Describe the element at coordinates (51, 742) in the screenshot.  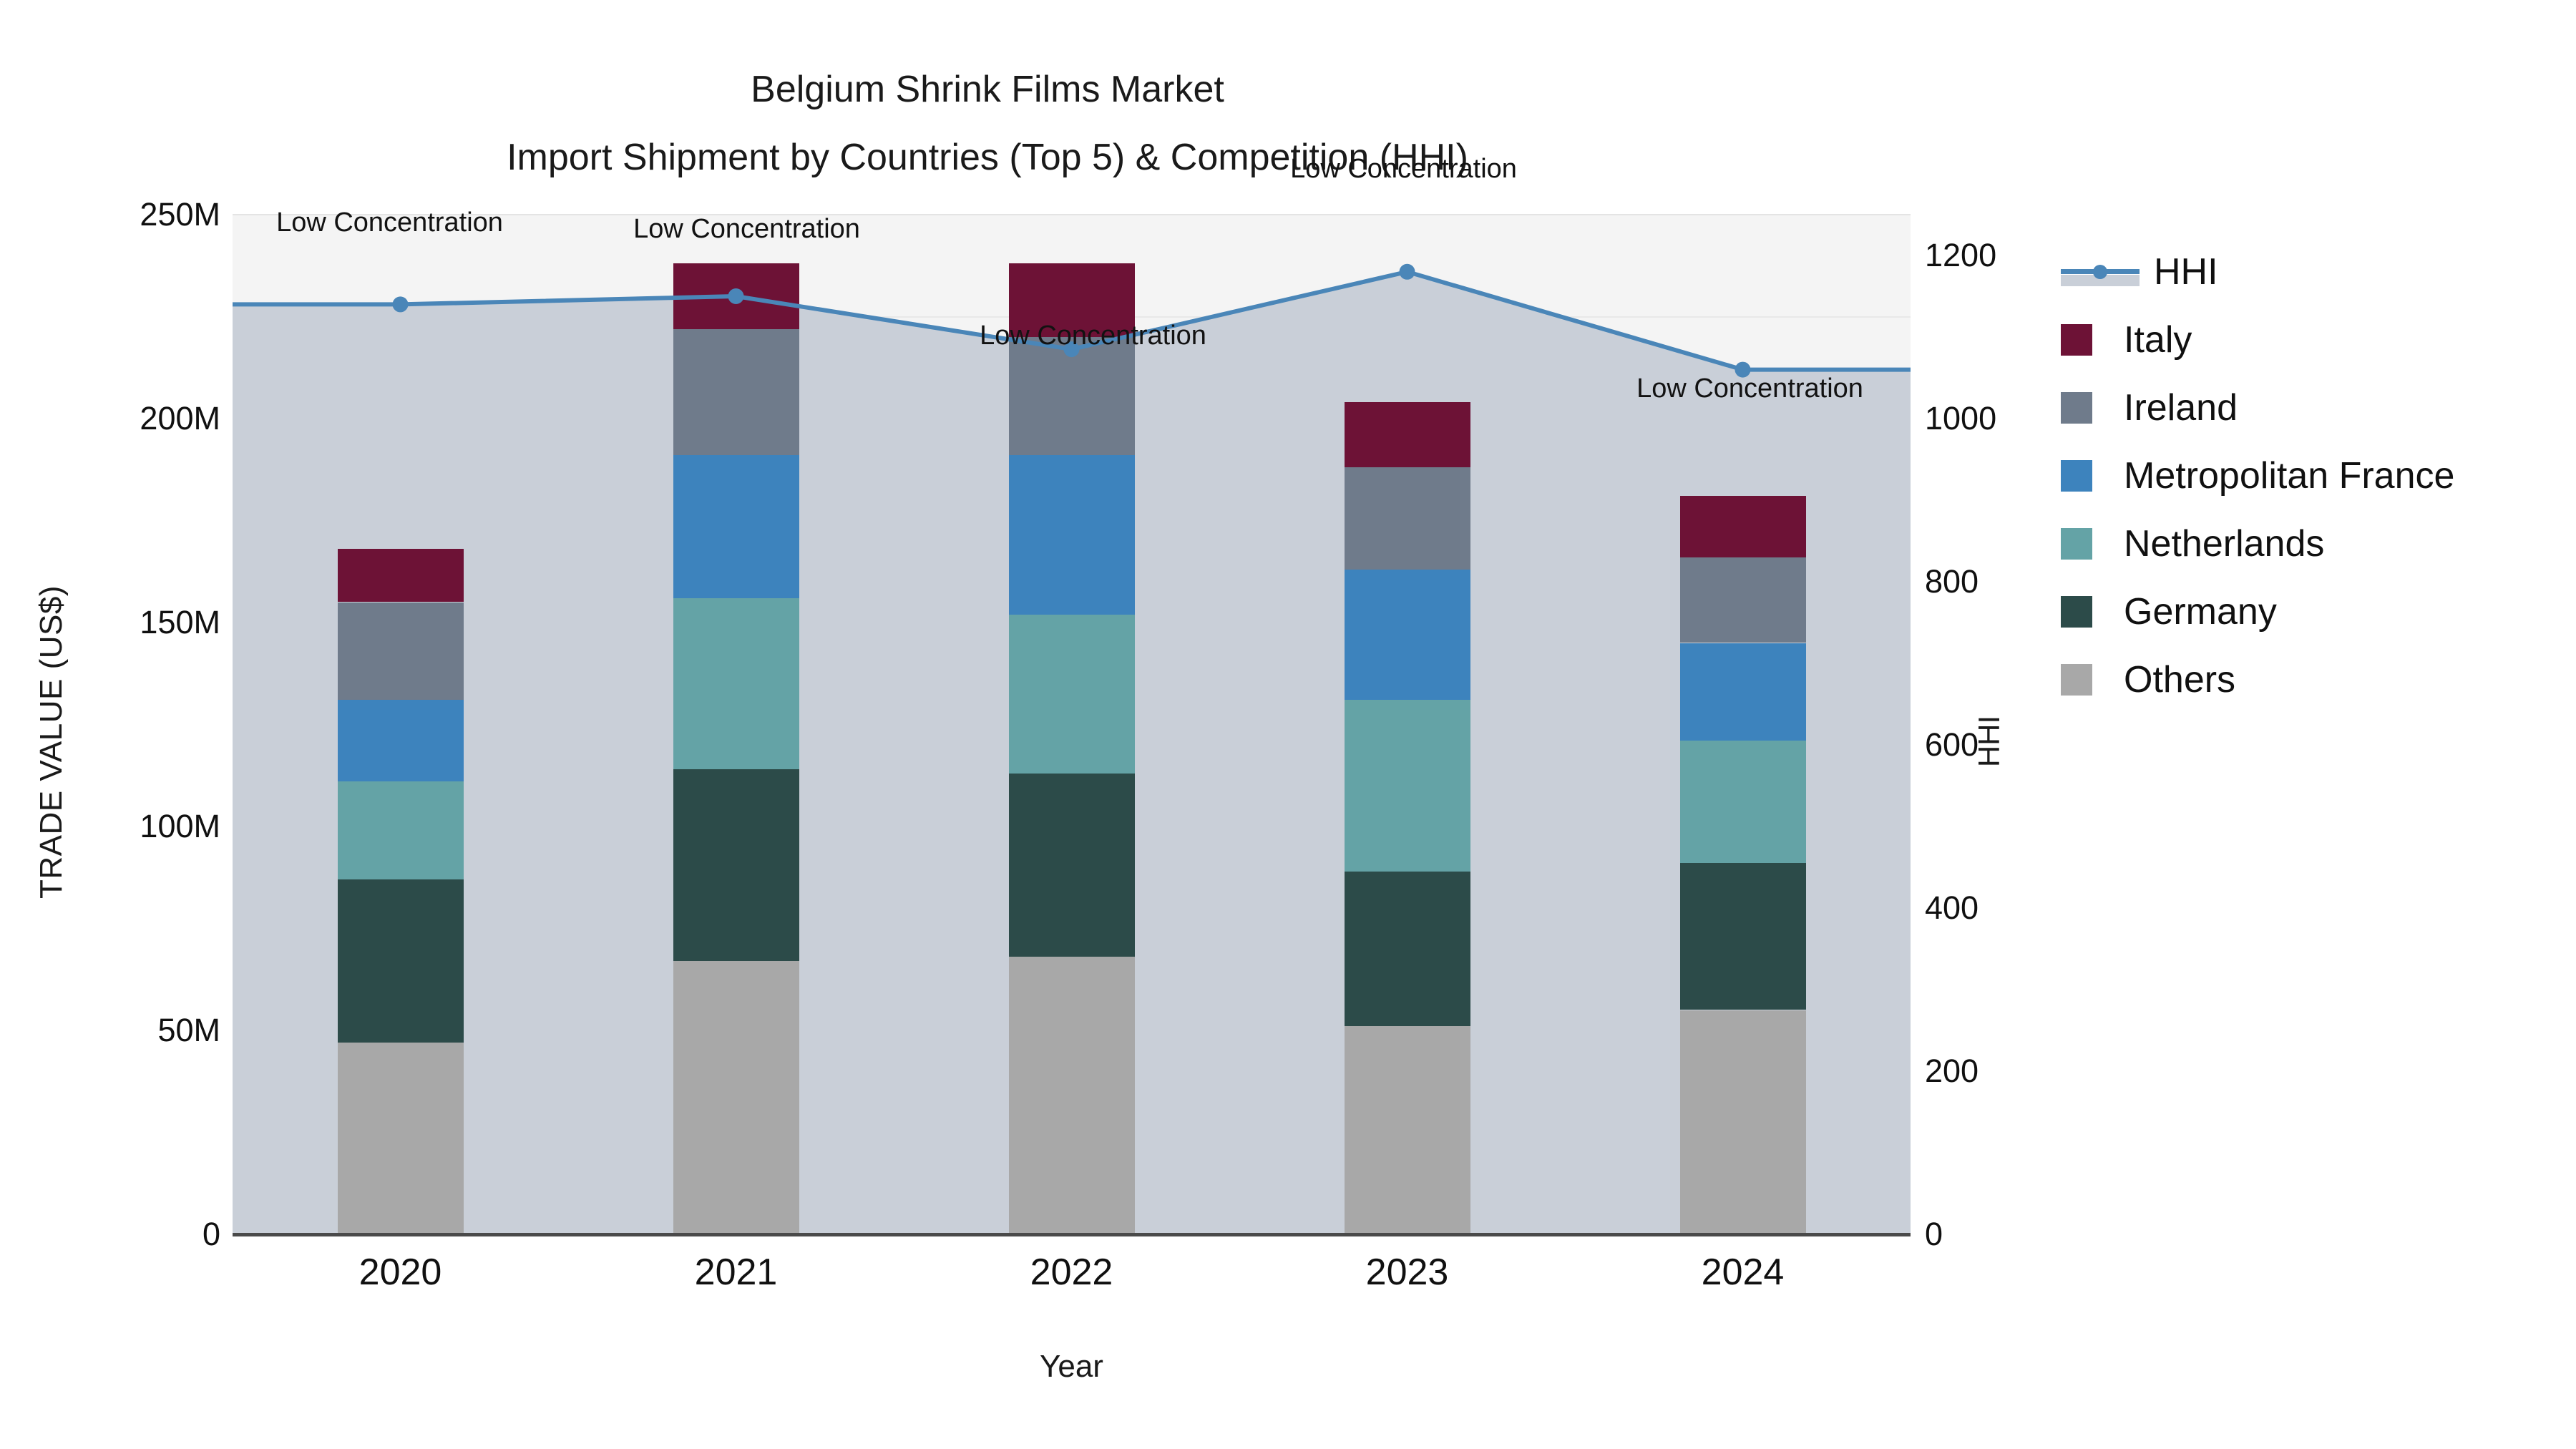
I see `y-axis-left-title: TRADE VALUE (US$)` at that location.